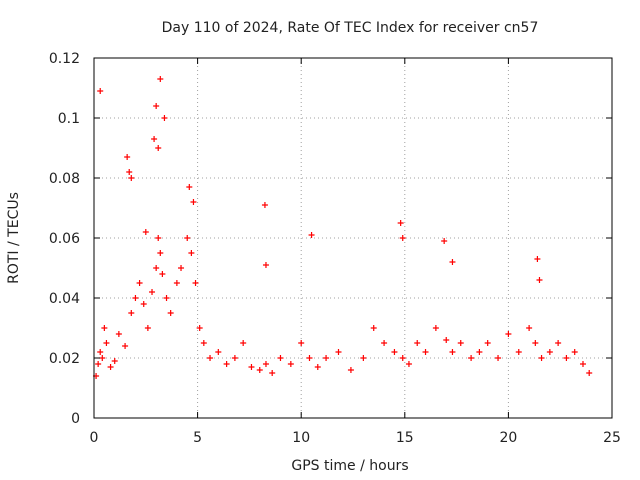  I want to click on y-tick-label: 0.04, so click(64, 299).